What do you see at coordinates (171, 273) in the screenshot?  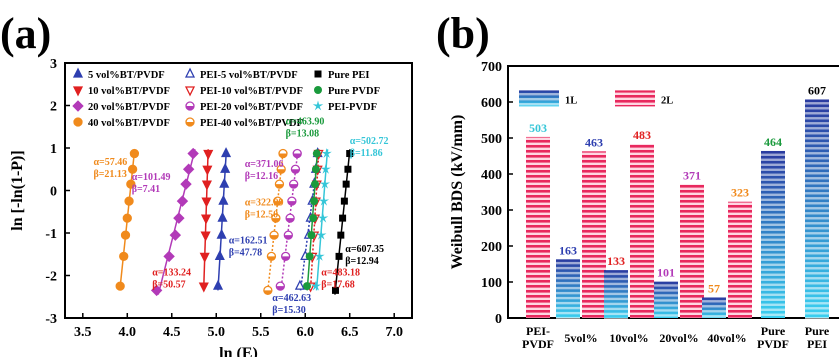 I see `annotation-text: α=133.24` at bounding box center [171, 273].